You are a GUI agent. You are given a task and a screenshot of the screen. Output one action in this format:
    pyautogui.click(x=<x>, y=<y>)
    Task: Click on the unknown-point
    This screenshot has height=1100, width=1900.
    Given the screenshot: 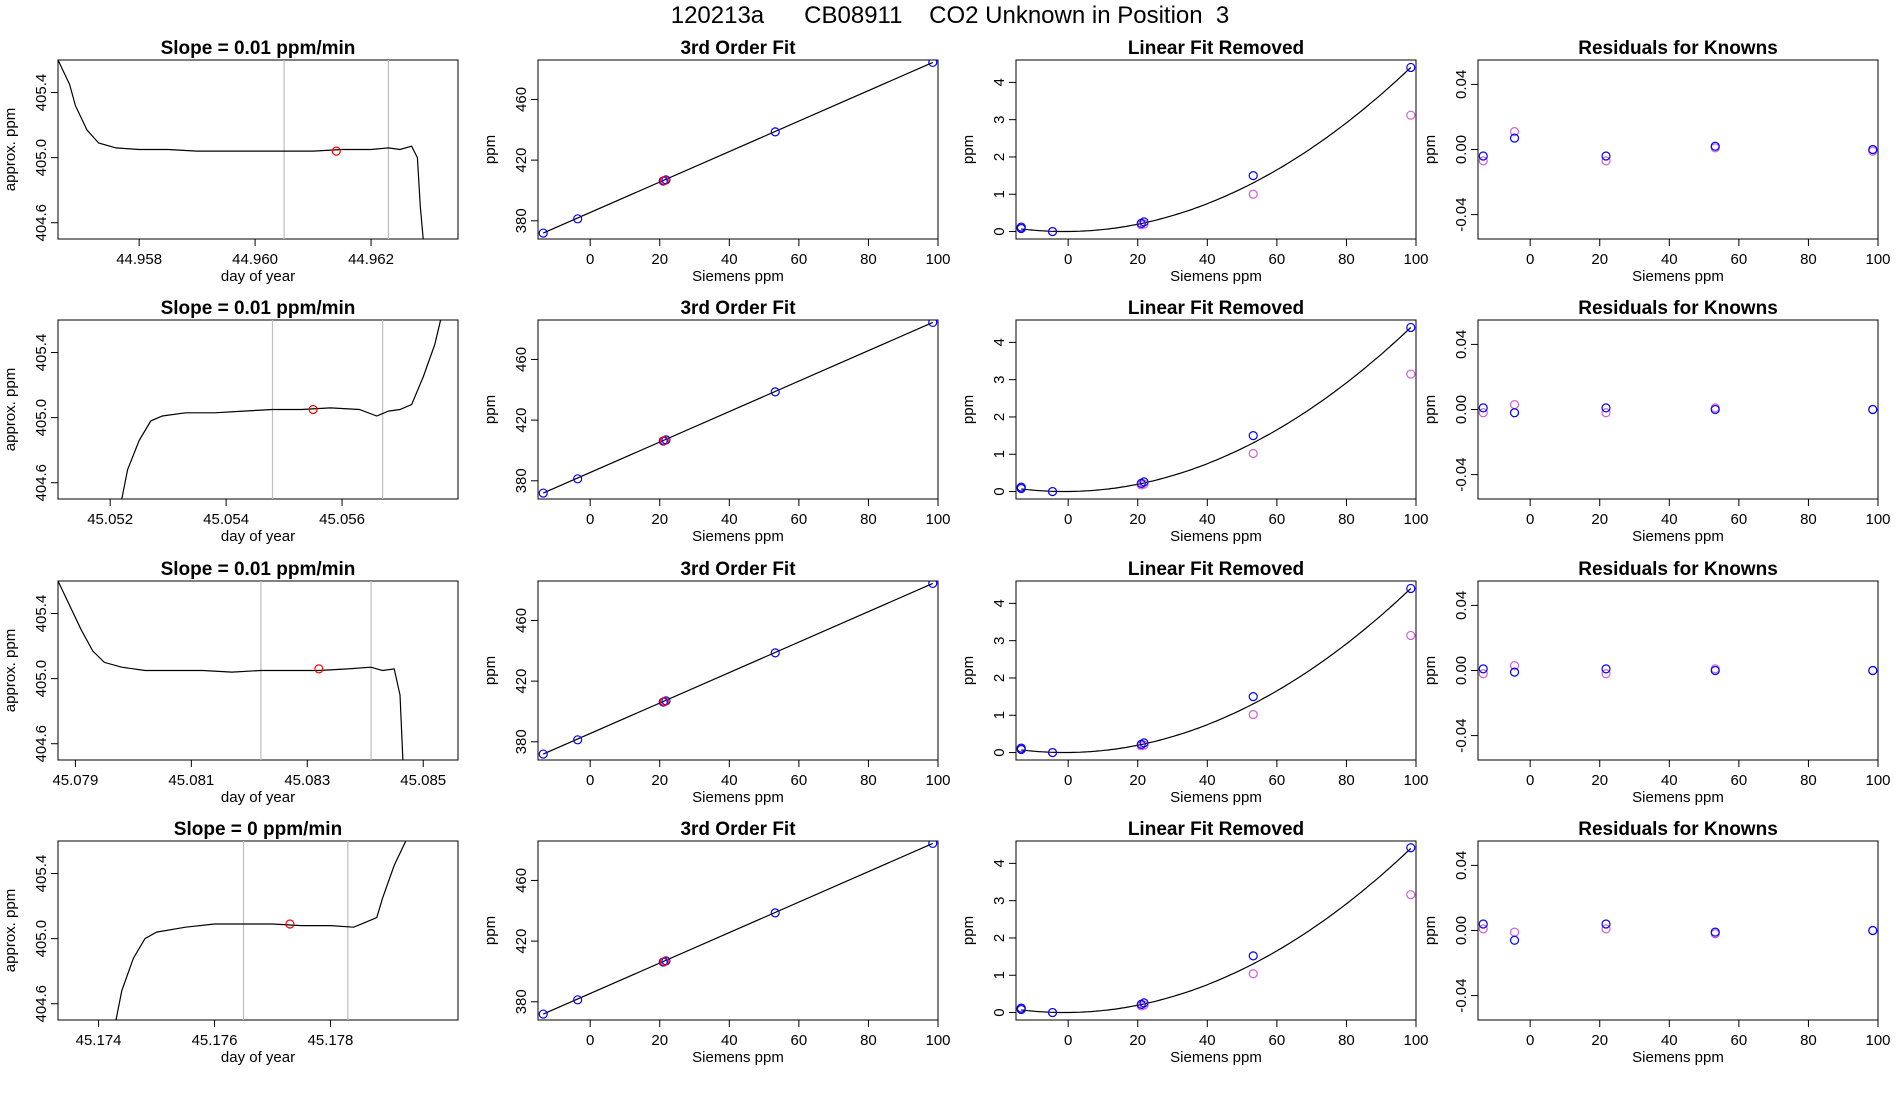 What is the action you would take?
    pyautogui.click(x=664, y=440)
    